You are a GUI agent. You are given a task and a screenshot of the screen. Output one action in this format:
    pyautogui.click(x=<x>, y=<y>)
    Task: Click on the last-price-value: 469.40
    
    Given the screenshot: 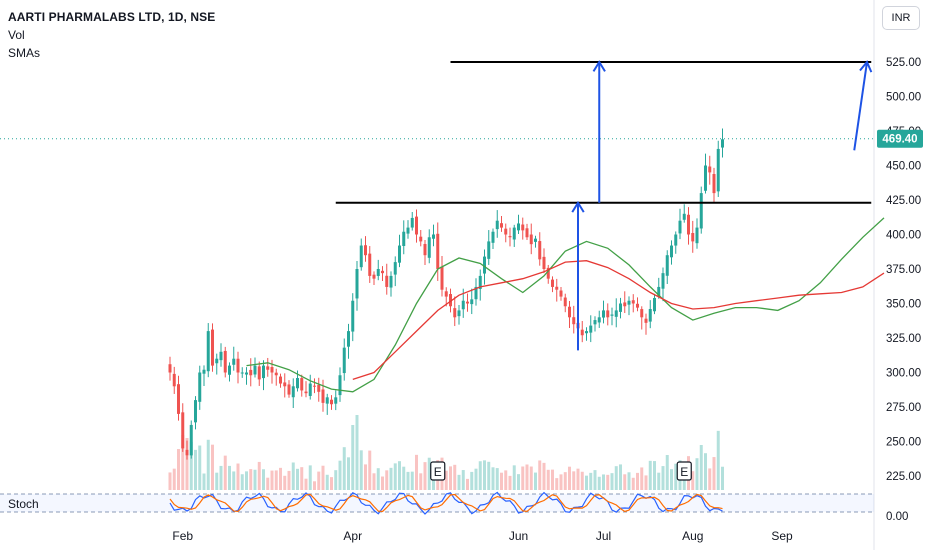 What is the action you would take?
    pyautogui.click(x=899, y=140)
    